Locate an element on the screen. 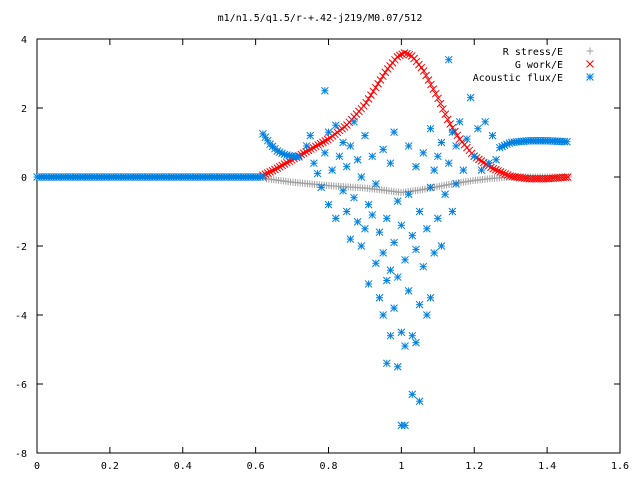 This screenshot has height=480, width=640. y-tick-label: 4 is located at coordinates (24, 40).